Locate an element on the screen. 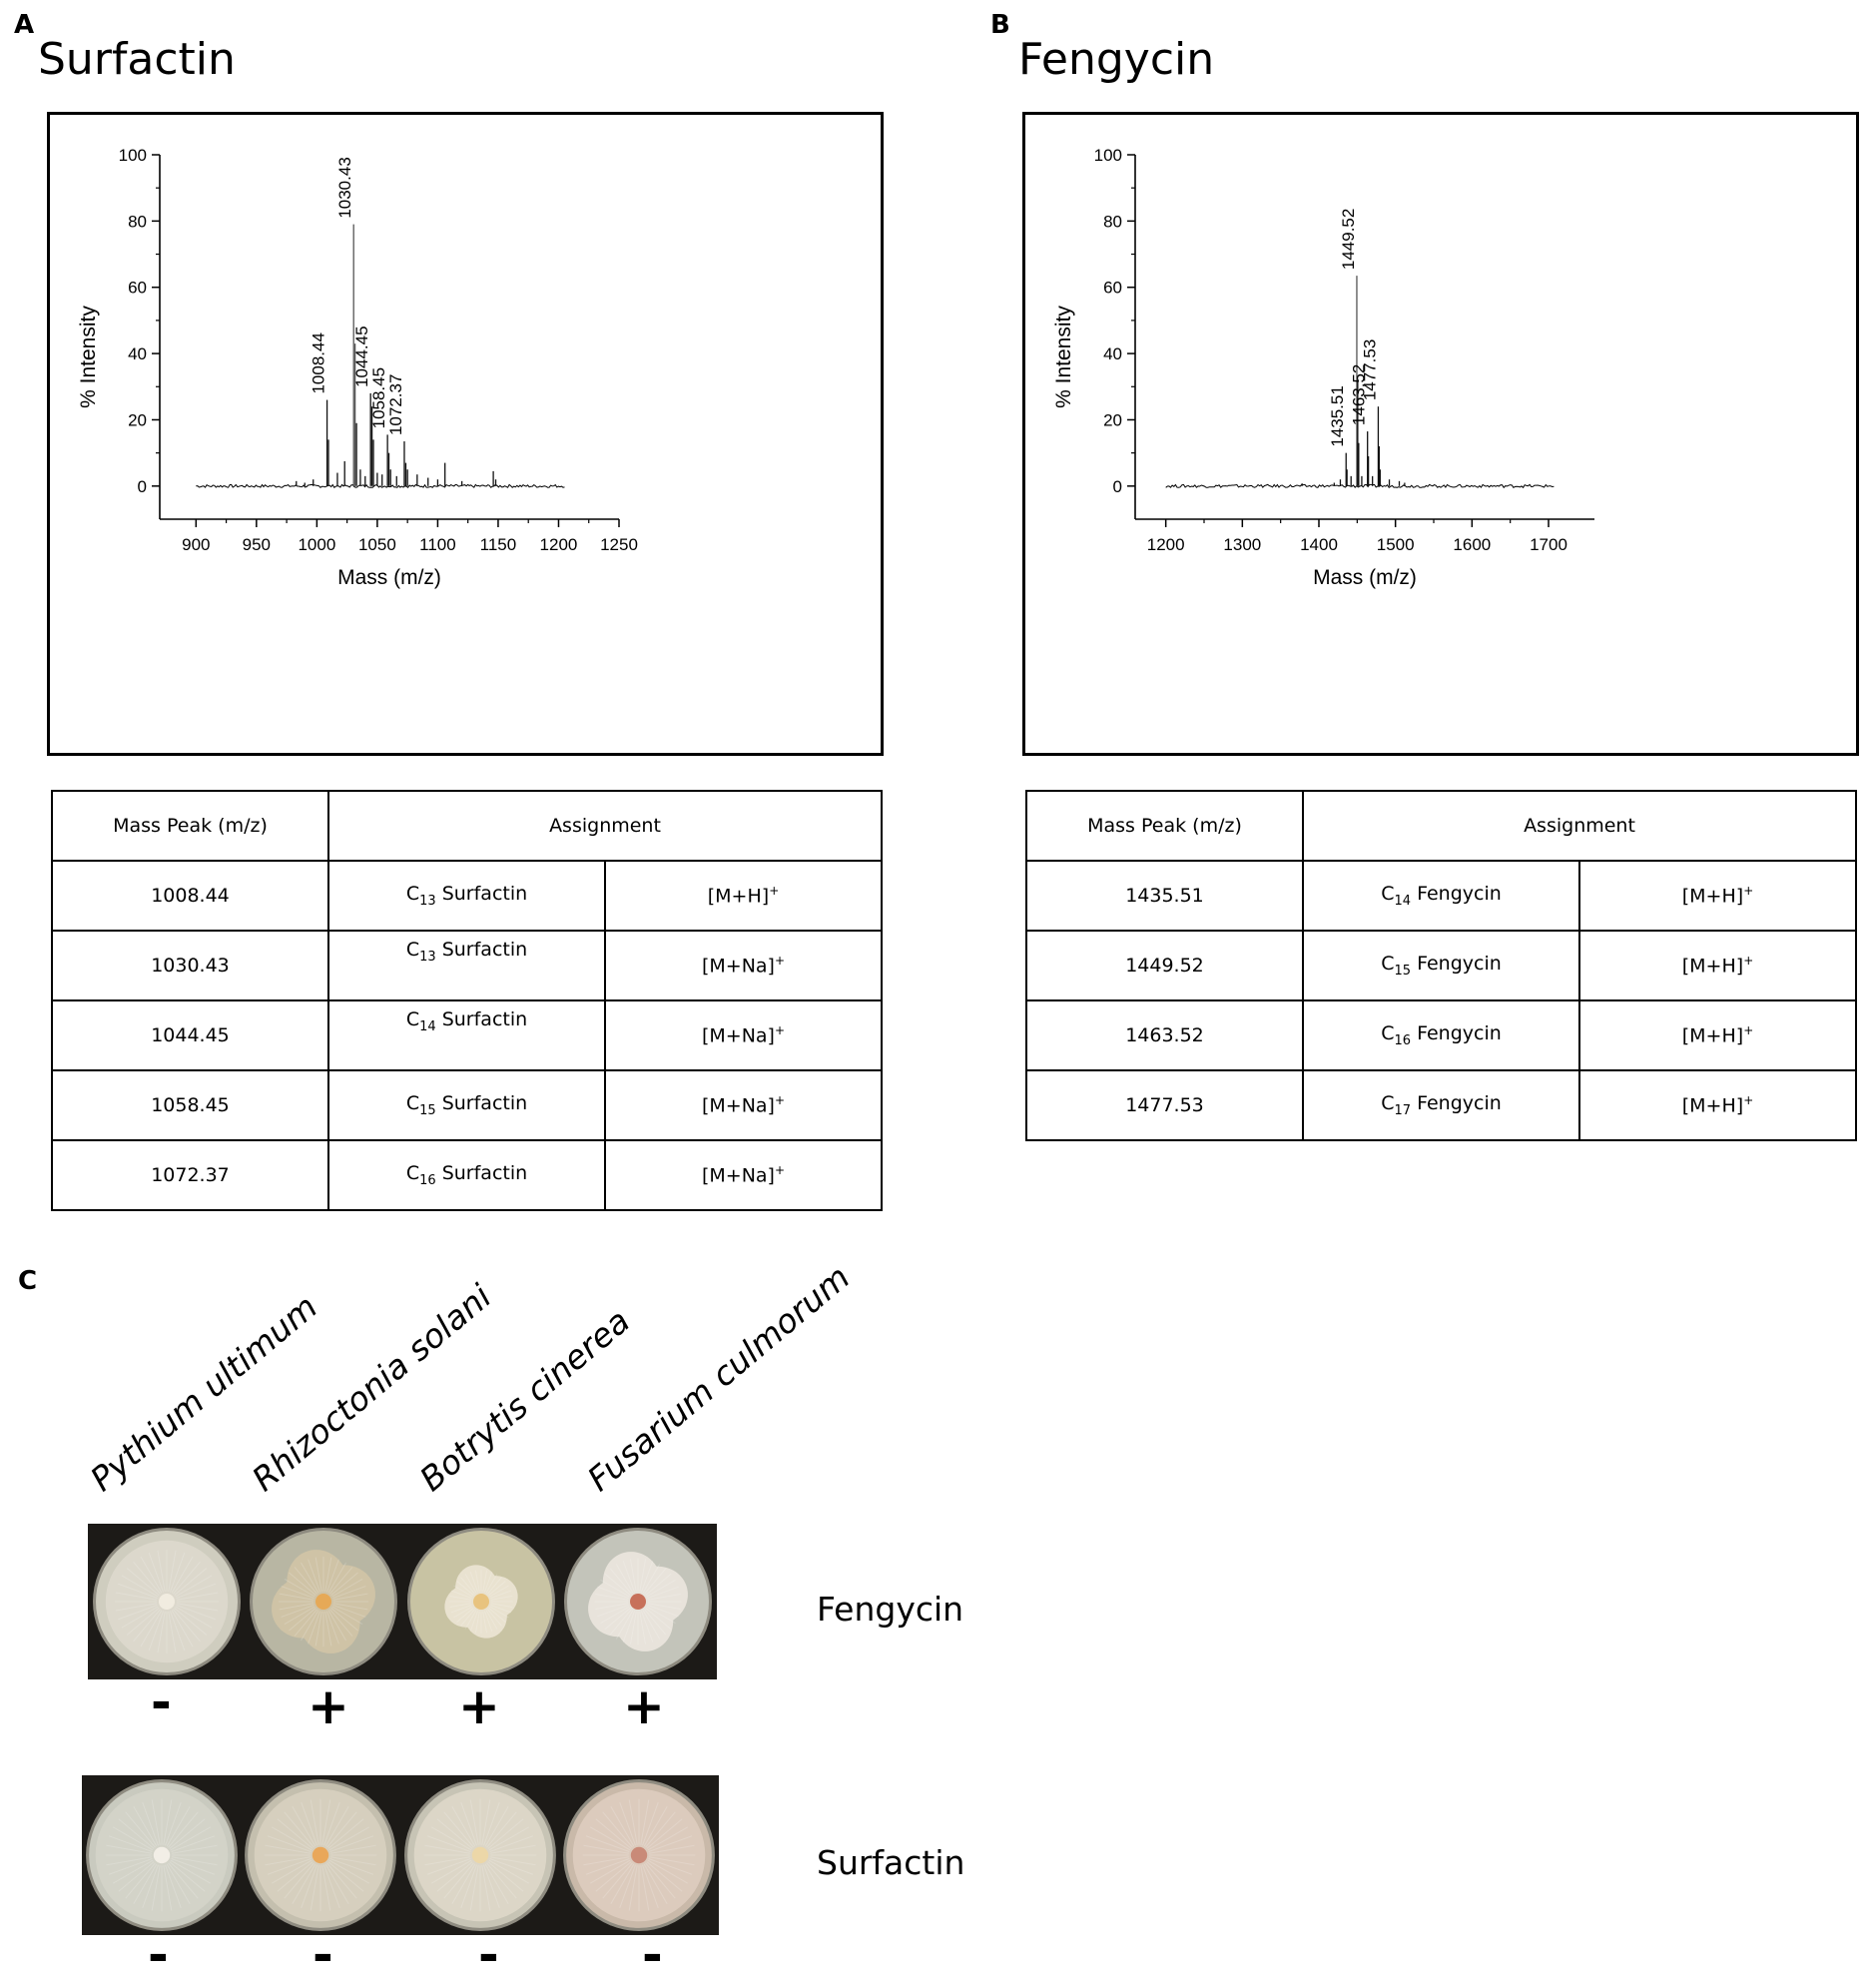  plate-cell is located at coordinates (324, 1601).